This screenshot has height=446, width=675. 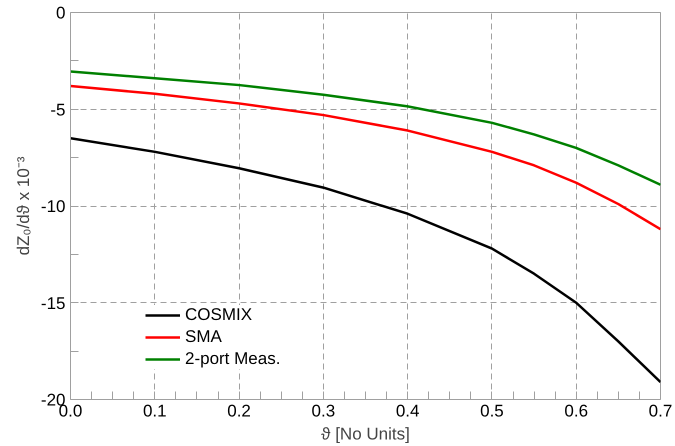 I want to click on legend-label: SMA, so click(x=203, y=337).